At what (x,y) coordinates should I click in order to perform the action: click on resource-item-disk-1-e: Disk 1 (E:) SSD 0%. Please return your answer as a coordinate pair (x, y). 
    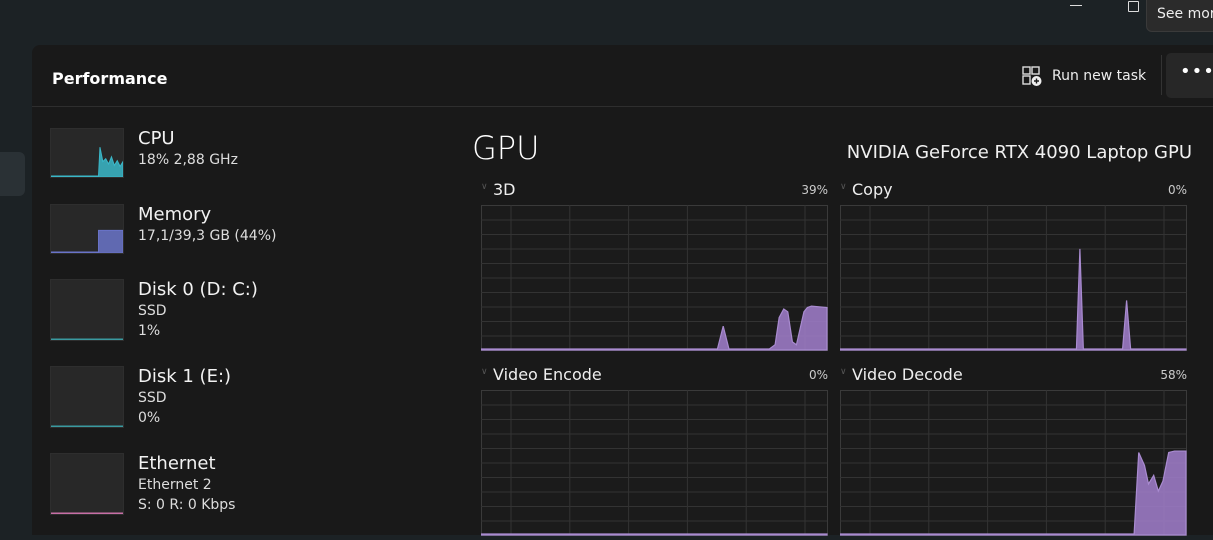
    Looking at the image, I should click on (240, 397).